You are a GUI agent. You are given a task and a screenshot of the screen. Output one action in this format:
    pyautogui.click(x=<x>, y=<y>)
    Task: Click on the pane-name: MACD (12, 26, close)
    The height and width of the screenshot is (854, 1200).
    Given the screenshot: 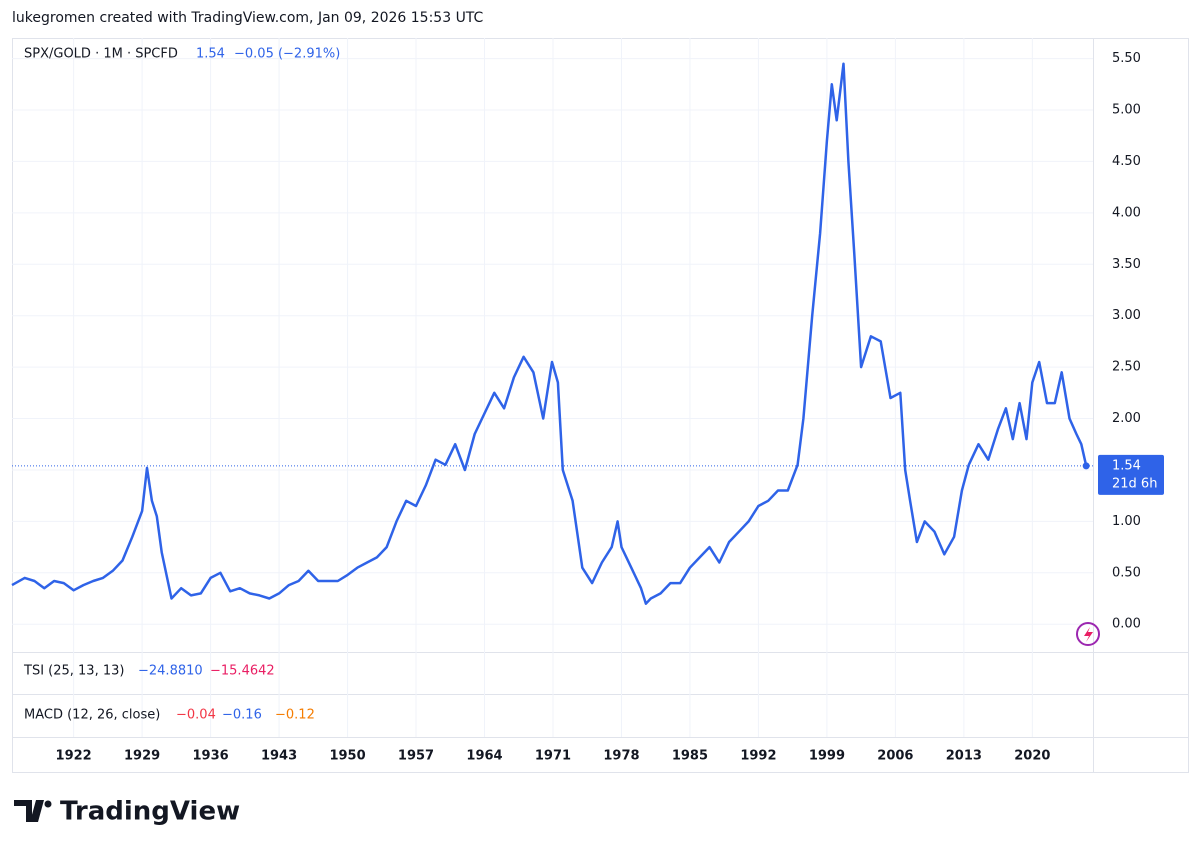 What is the action you would take?
    pyautogui.click(x=92, y=715)
    